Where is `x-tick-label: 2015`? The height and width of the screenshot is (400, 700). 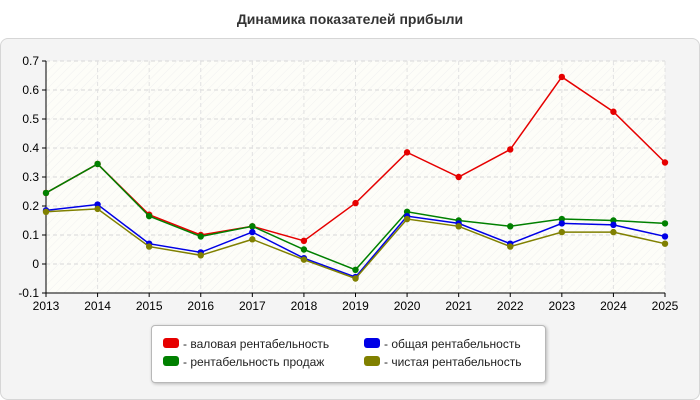
x-tick-label: 2015 is located at coordinates (149, 306).